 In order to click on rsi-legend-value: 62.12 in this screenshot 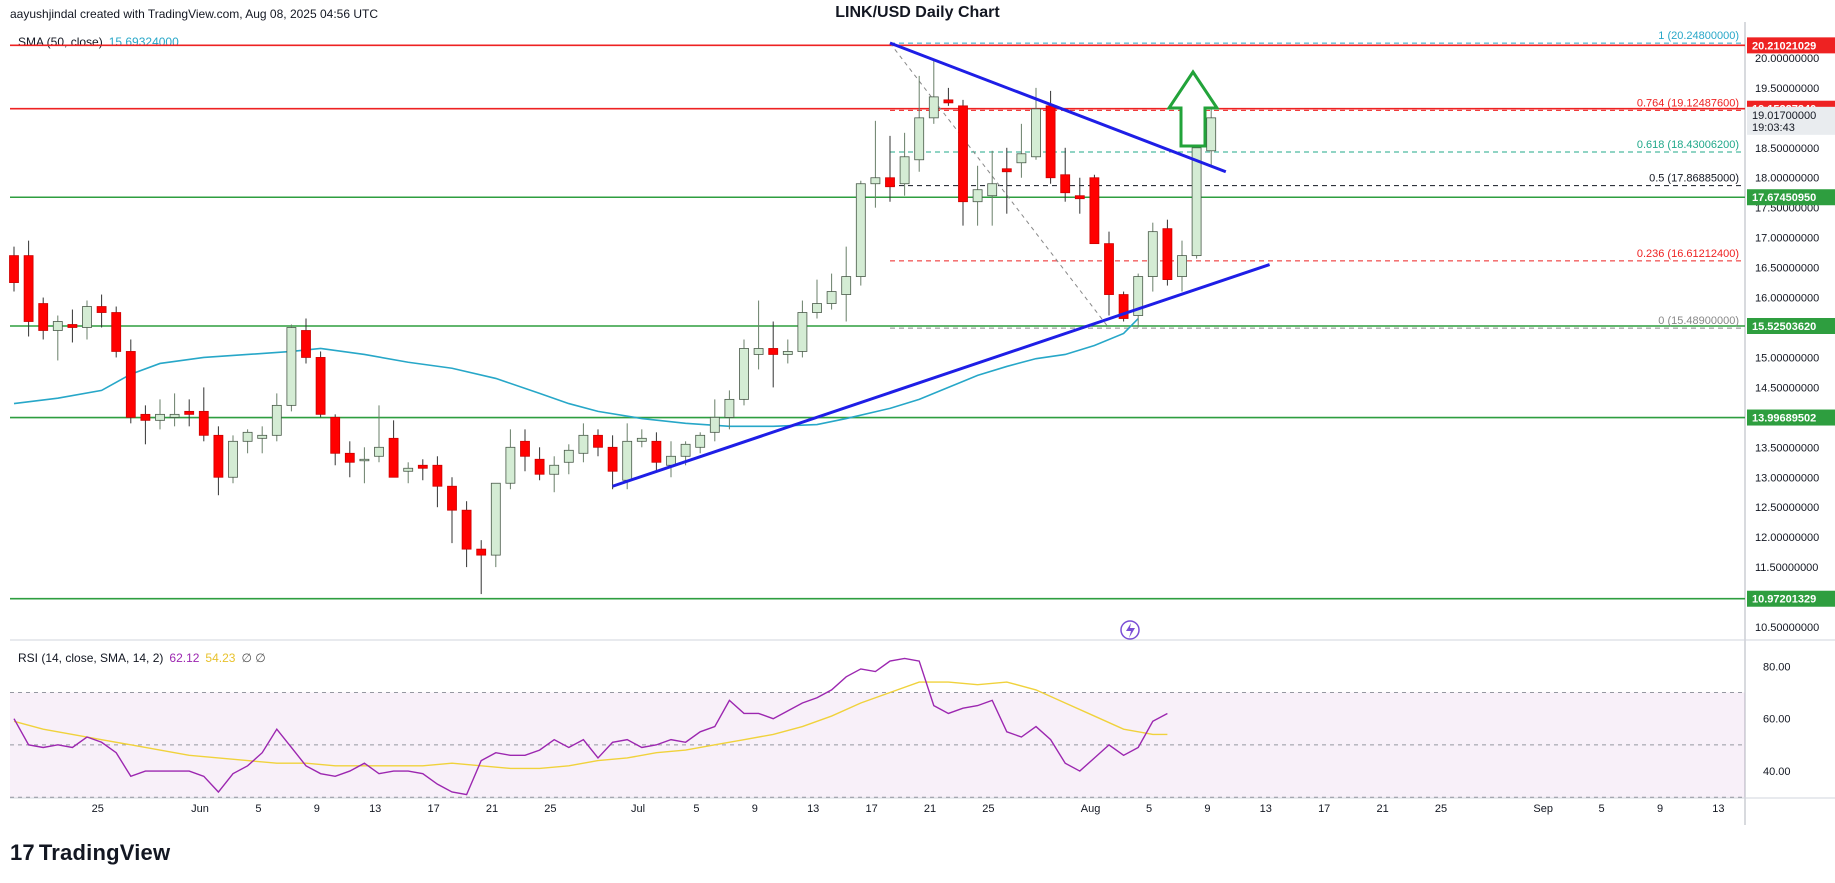, I will do `click(184, 658)`.